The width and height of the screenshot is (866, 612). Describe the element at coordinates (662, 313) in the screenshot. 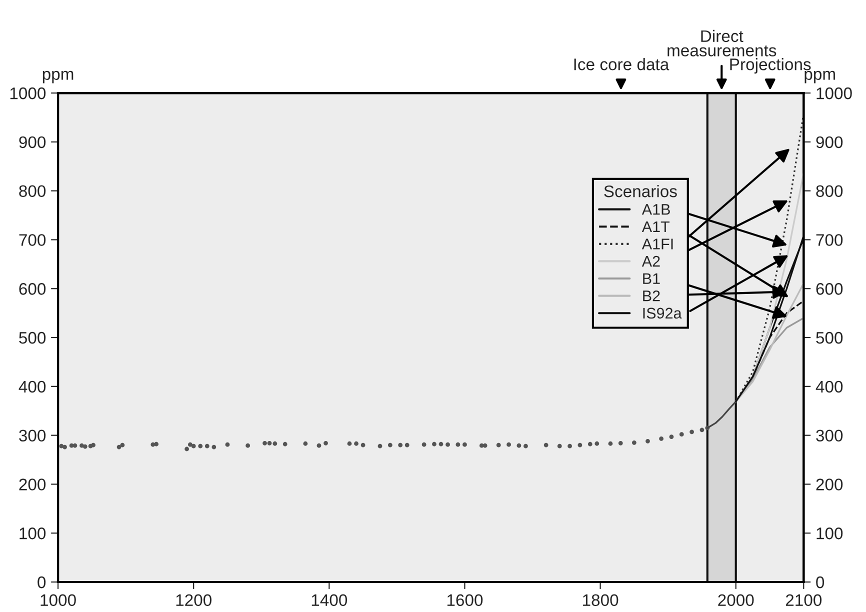

I see `legend-label: IS92a` at that location.